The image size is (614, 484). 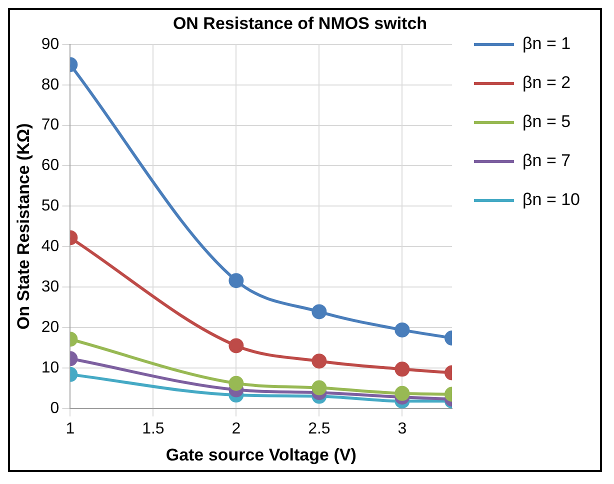 I want to click on y-tick-label: 50, so click(x=50, y=206).